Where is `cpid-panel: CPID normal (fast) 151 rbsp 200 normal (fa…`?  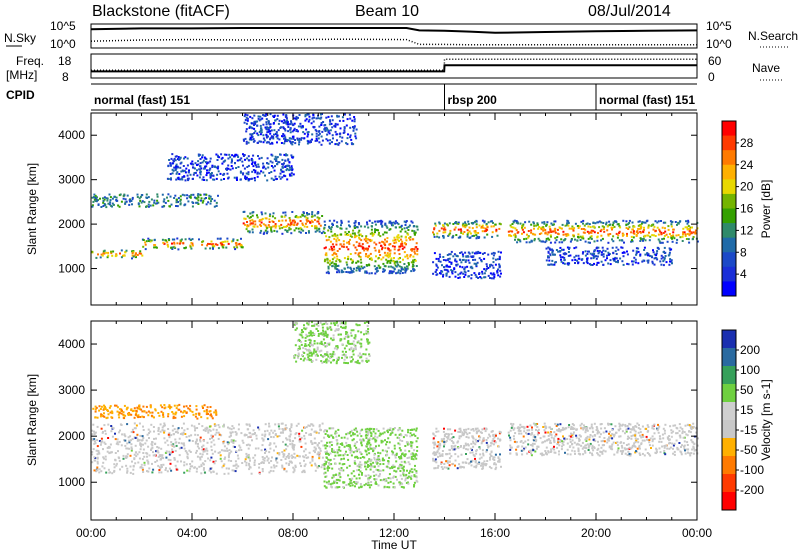 cpid-panel: CPID normal (fast) 151 rbsp 200 normal (fa… is located at coordinates (351, 97).